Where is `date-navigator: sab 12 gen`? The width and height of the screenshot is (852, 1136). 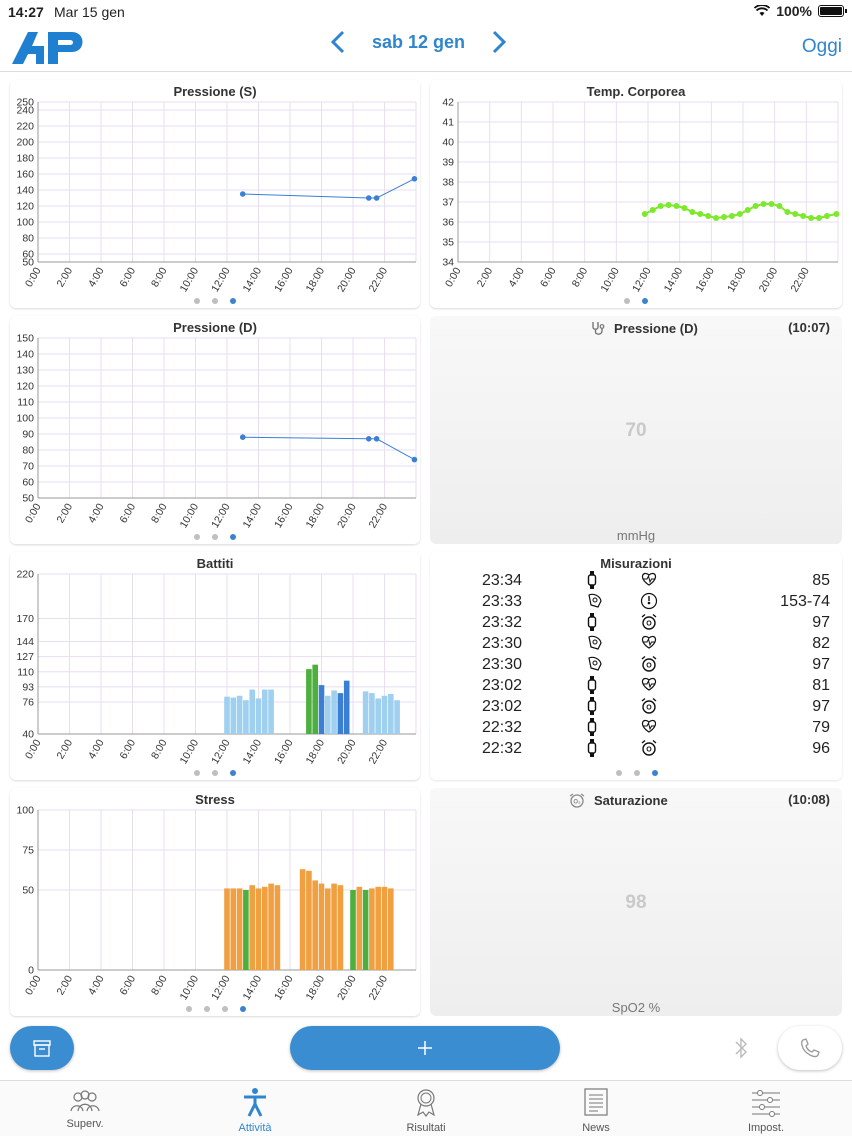
date-navigator: sab 12 gen is located at coordinates (418, 42).